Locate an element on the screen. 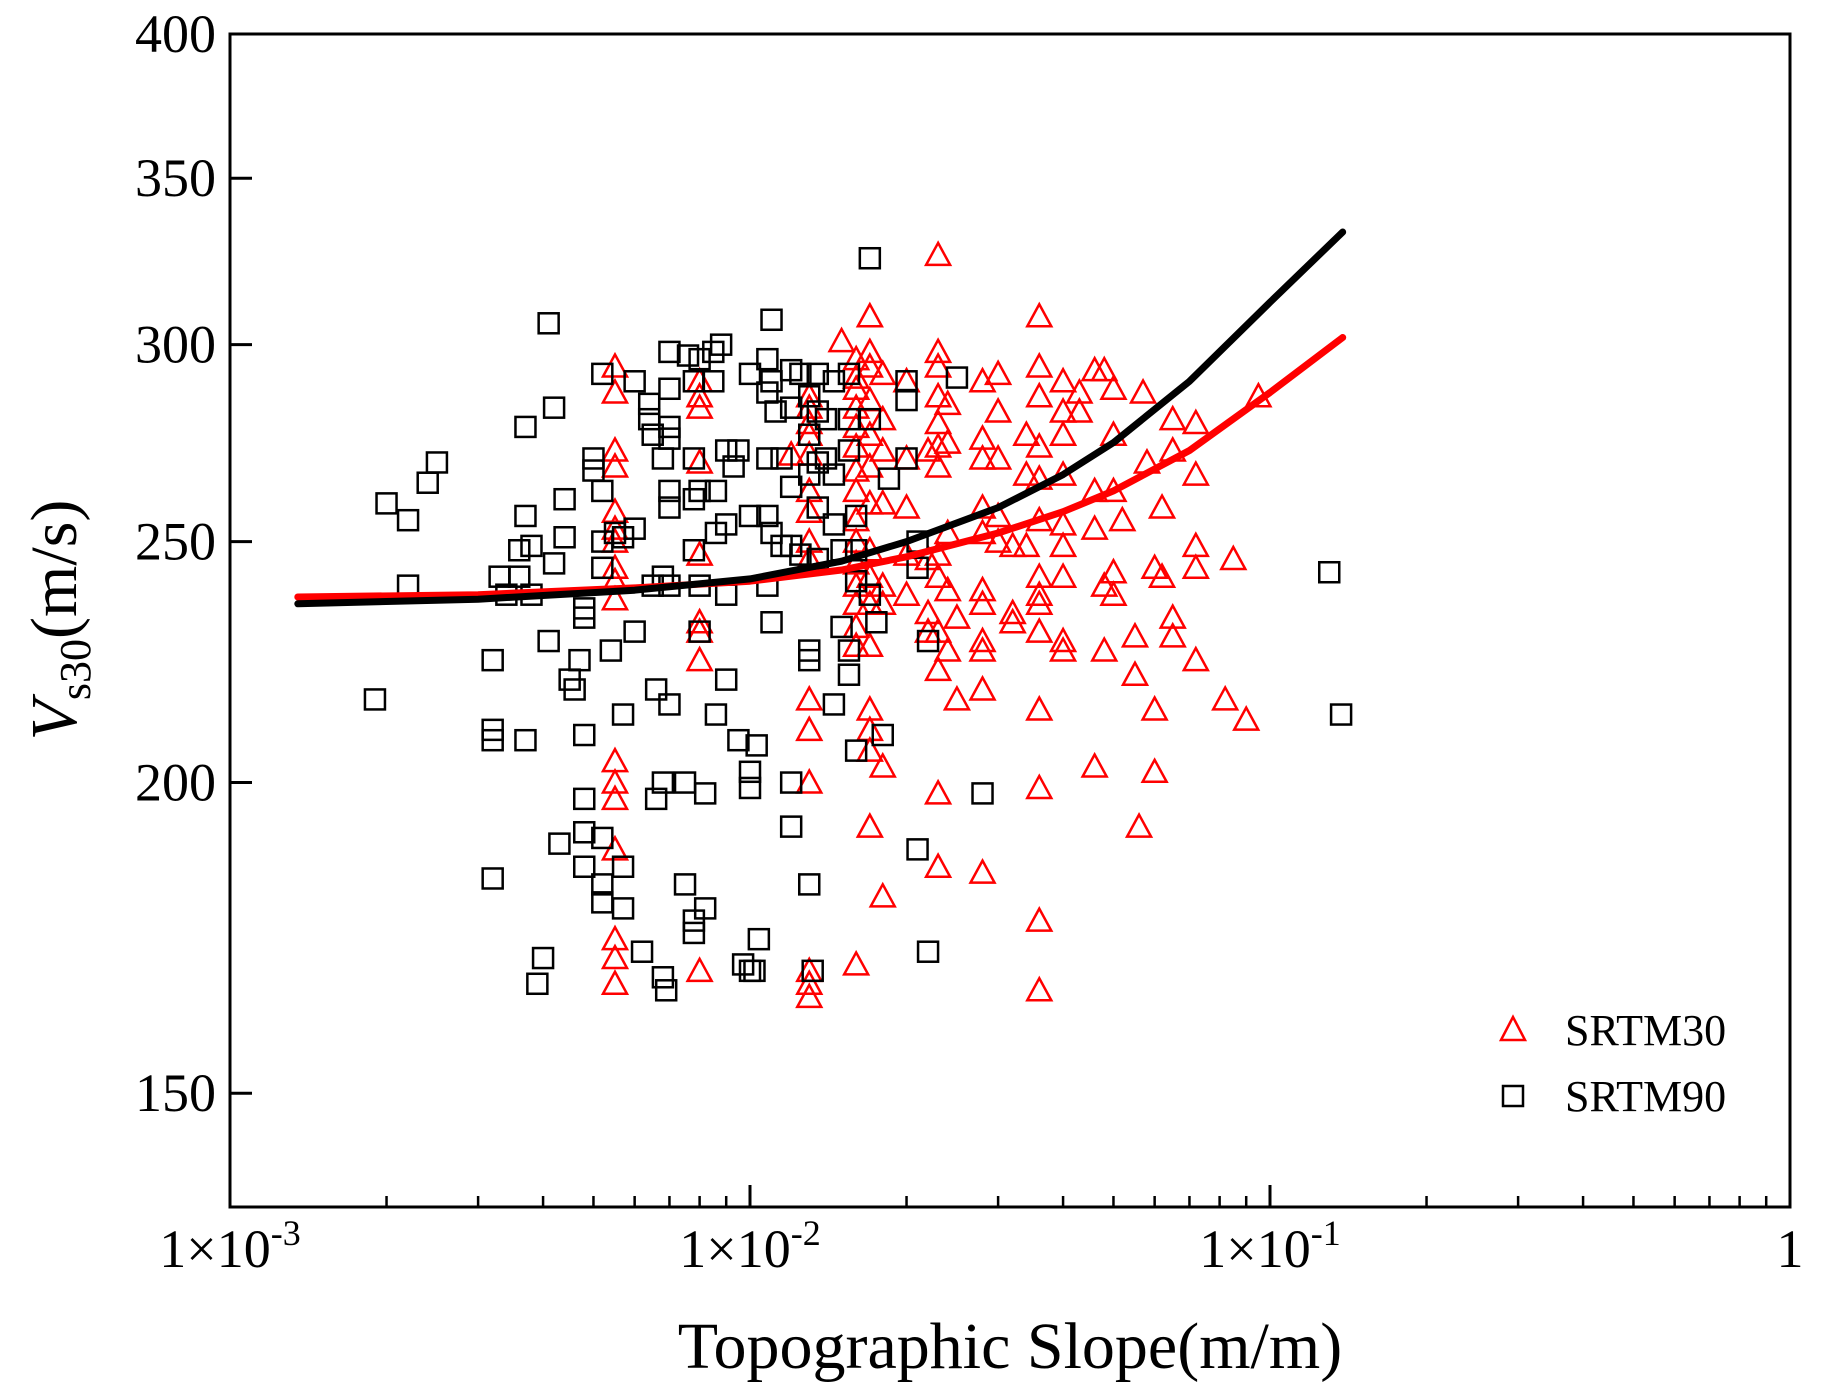 The image size is (1829, 1387). x-tick-label: 1×10⁻¹ is located at coordinates (1269, 1246).